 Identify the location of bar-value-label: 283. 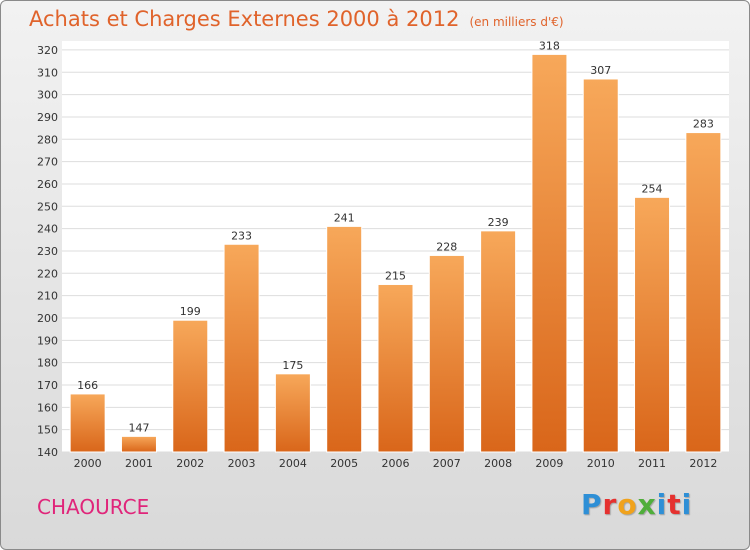
(703, 124).